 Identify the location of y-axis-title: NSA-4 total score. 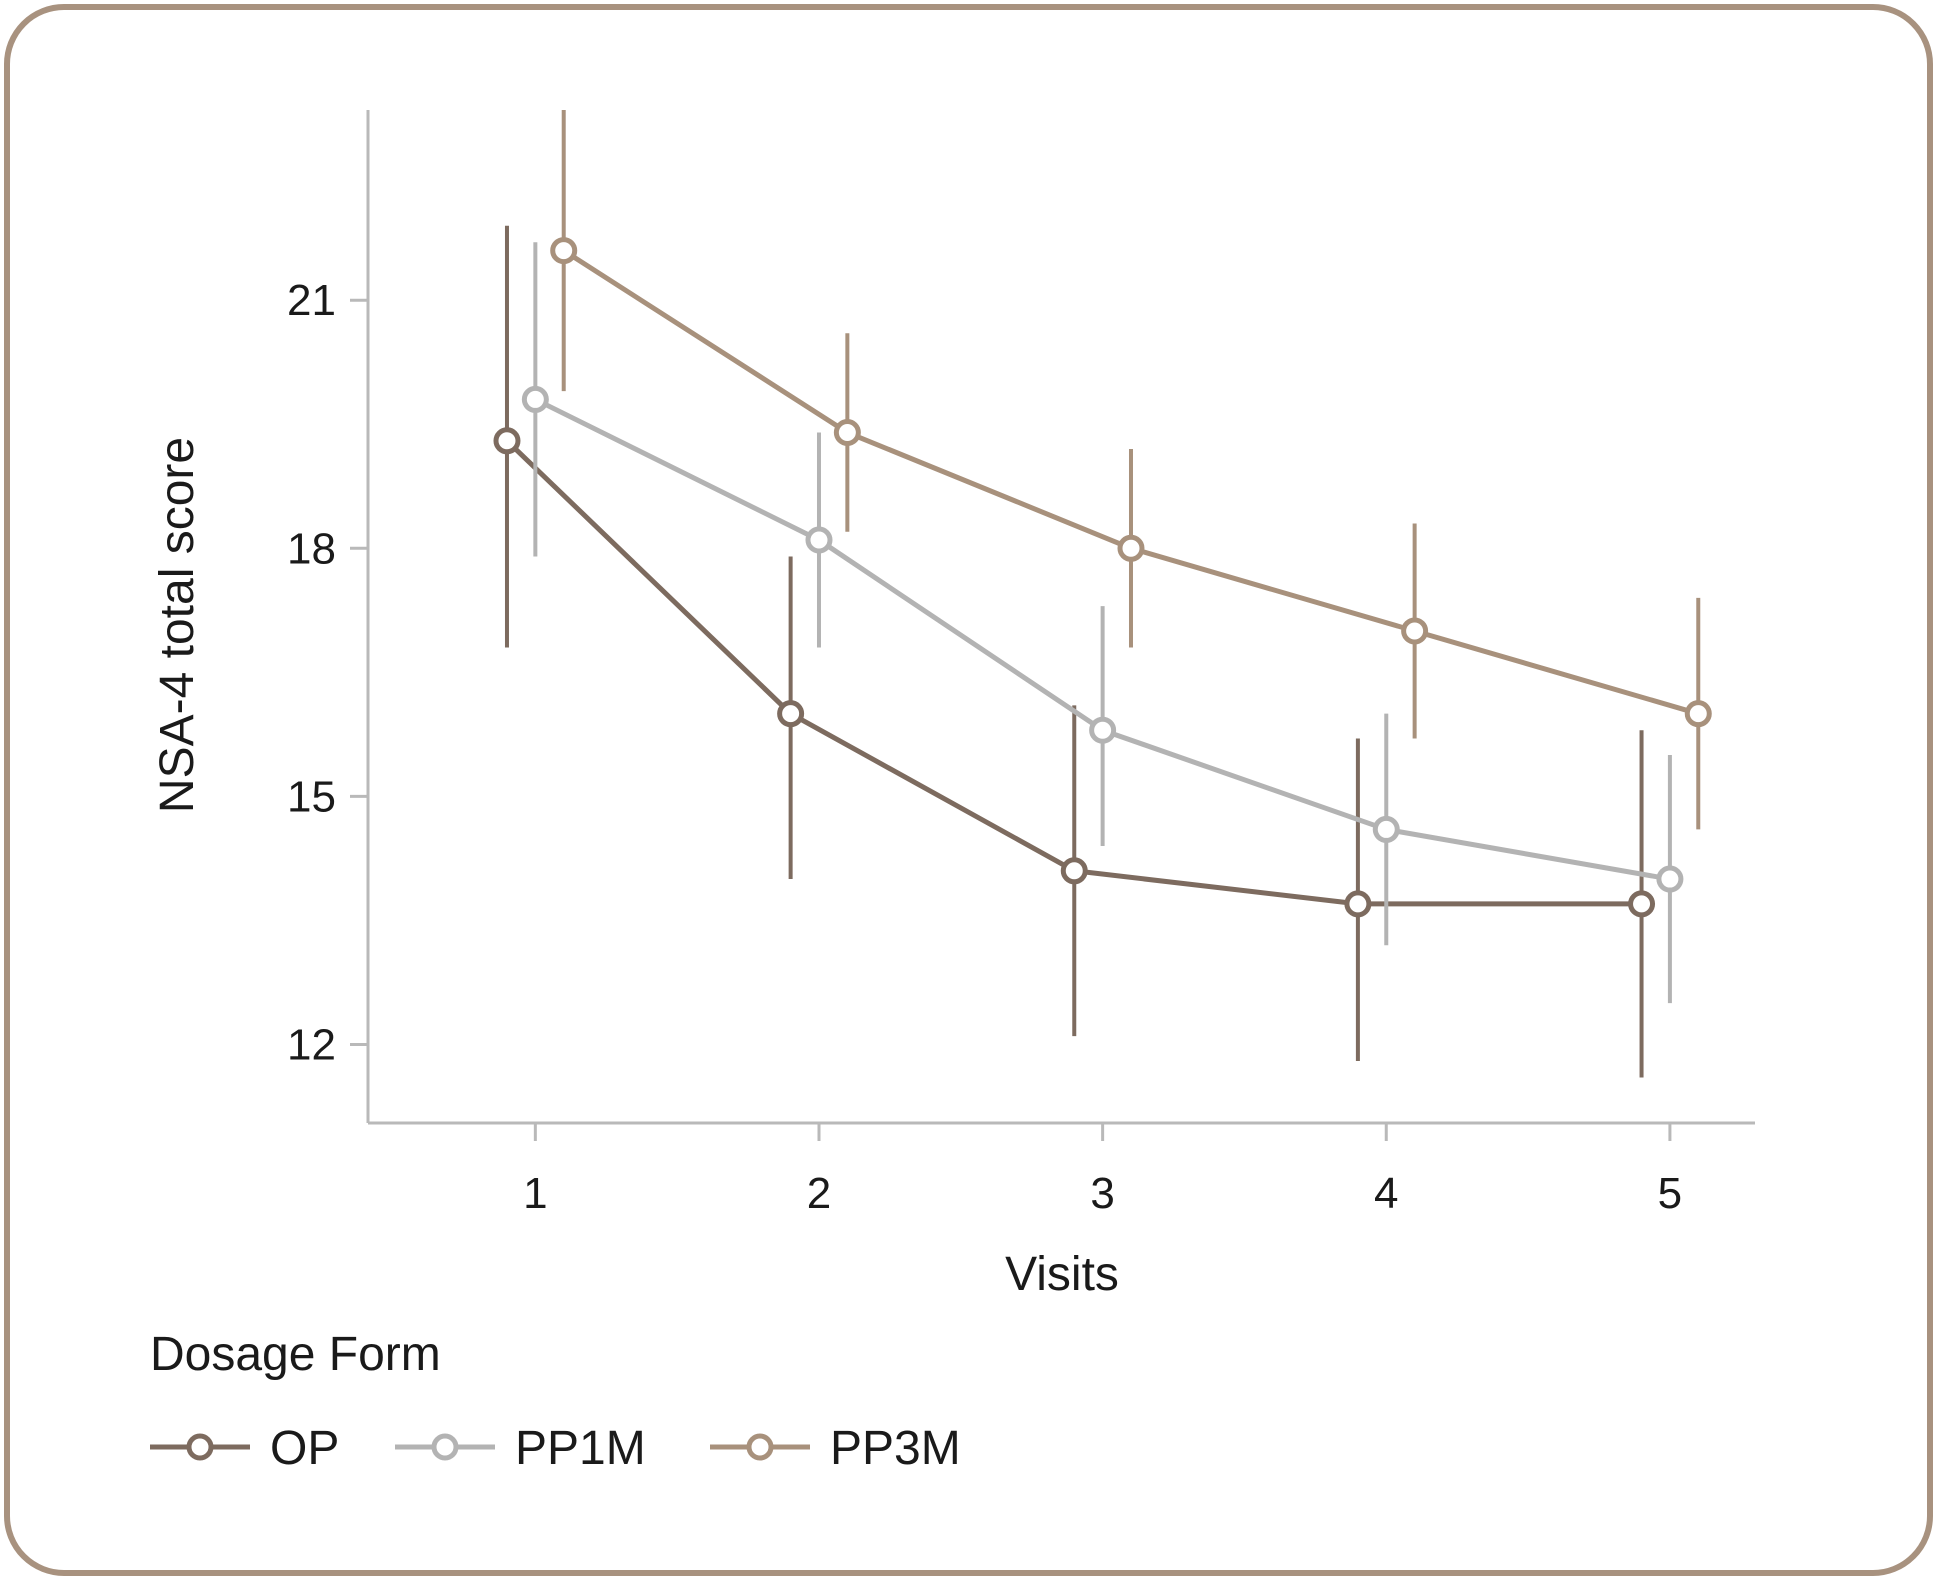
(177, 625).